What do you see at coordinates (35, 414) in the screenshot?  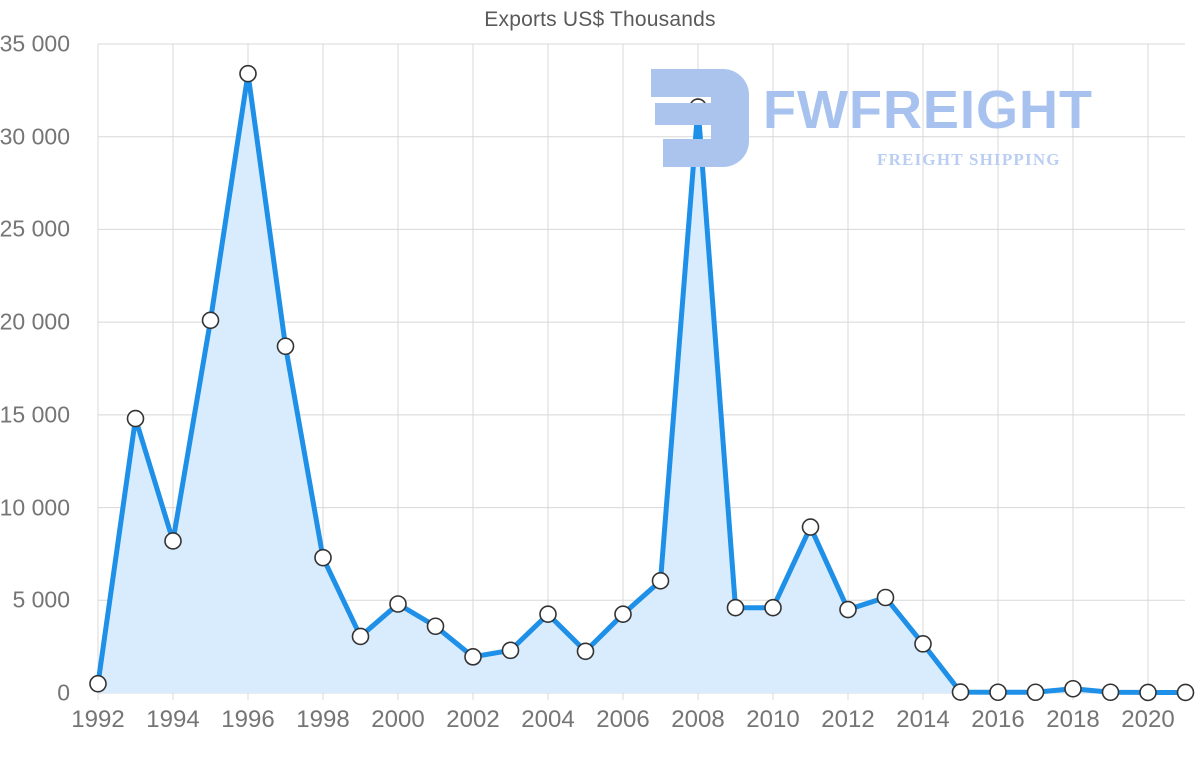 I see `y-axis-tick-label: 15 000` at bounding box center [35, 414].